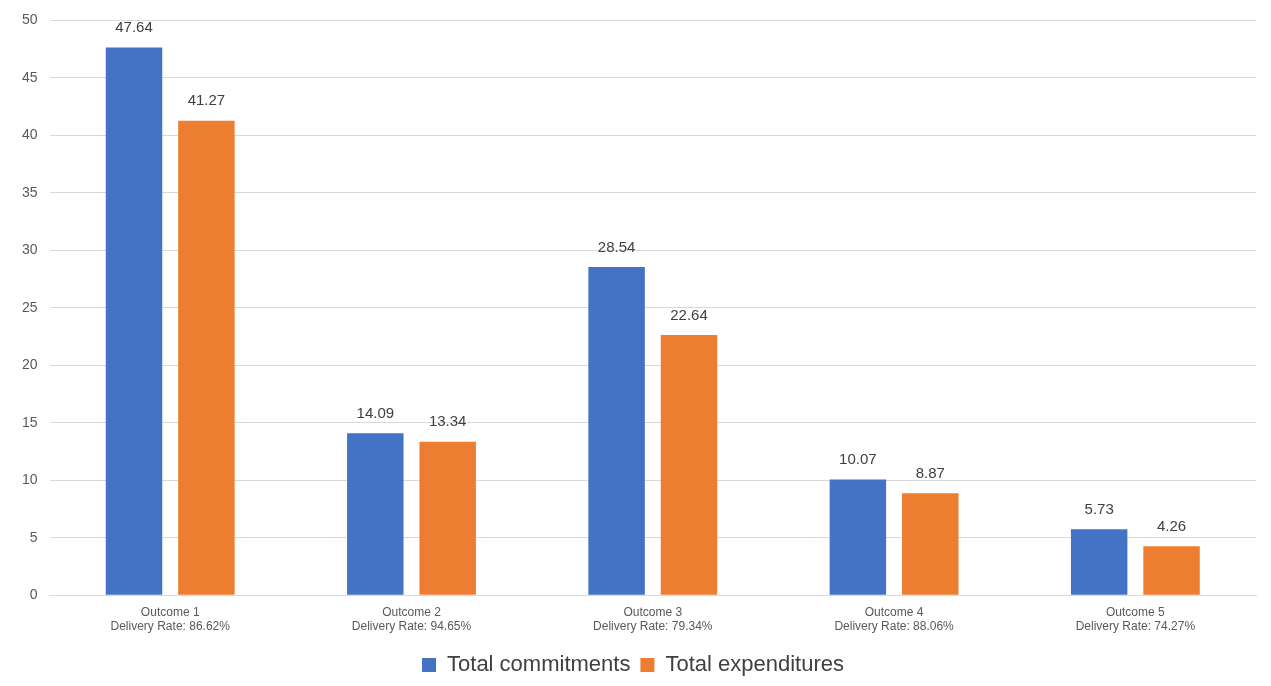 Image resolution: width=1271 pixels, height=686 pixels. I want to click on y-tick-label: 40, so click(29, 134).